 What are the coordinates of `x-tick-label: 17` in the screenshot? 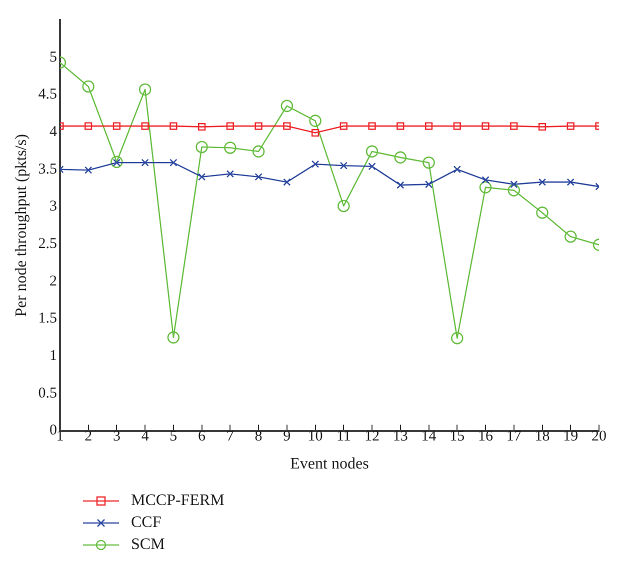 It's located at (514, 436).